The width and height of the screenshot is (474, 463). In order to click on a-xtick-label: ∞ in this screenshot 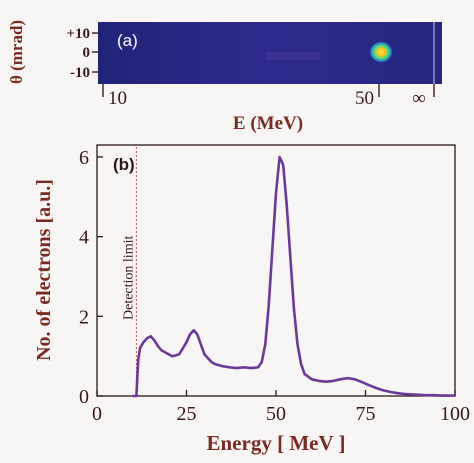, I will do `click(419, 98)`.